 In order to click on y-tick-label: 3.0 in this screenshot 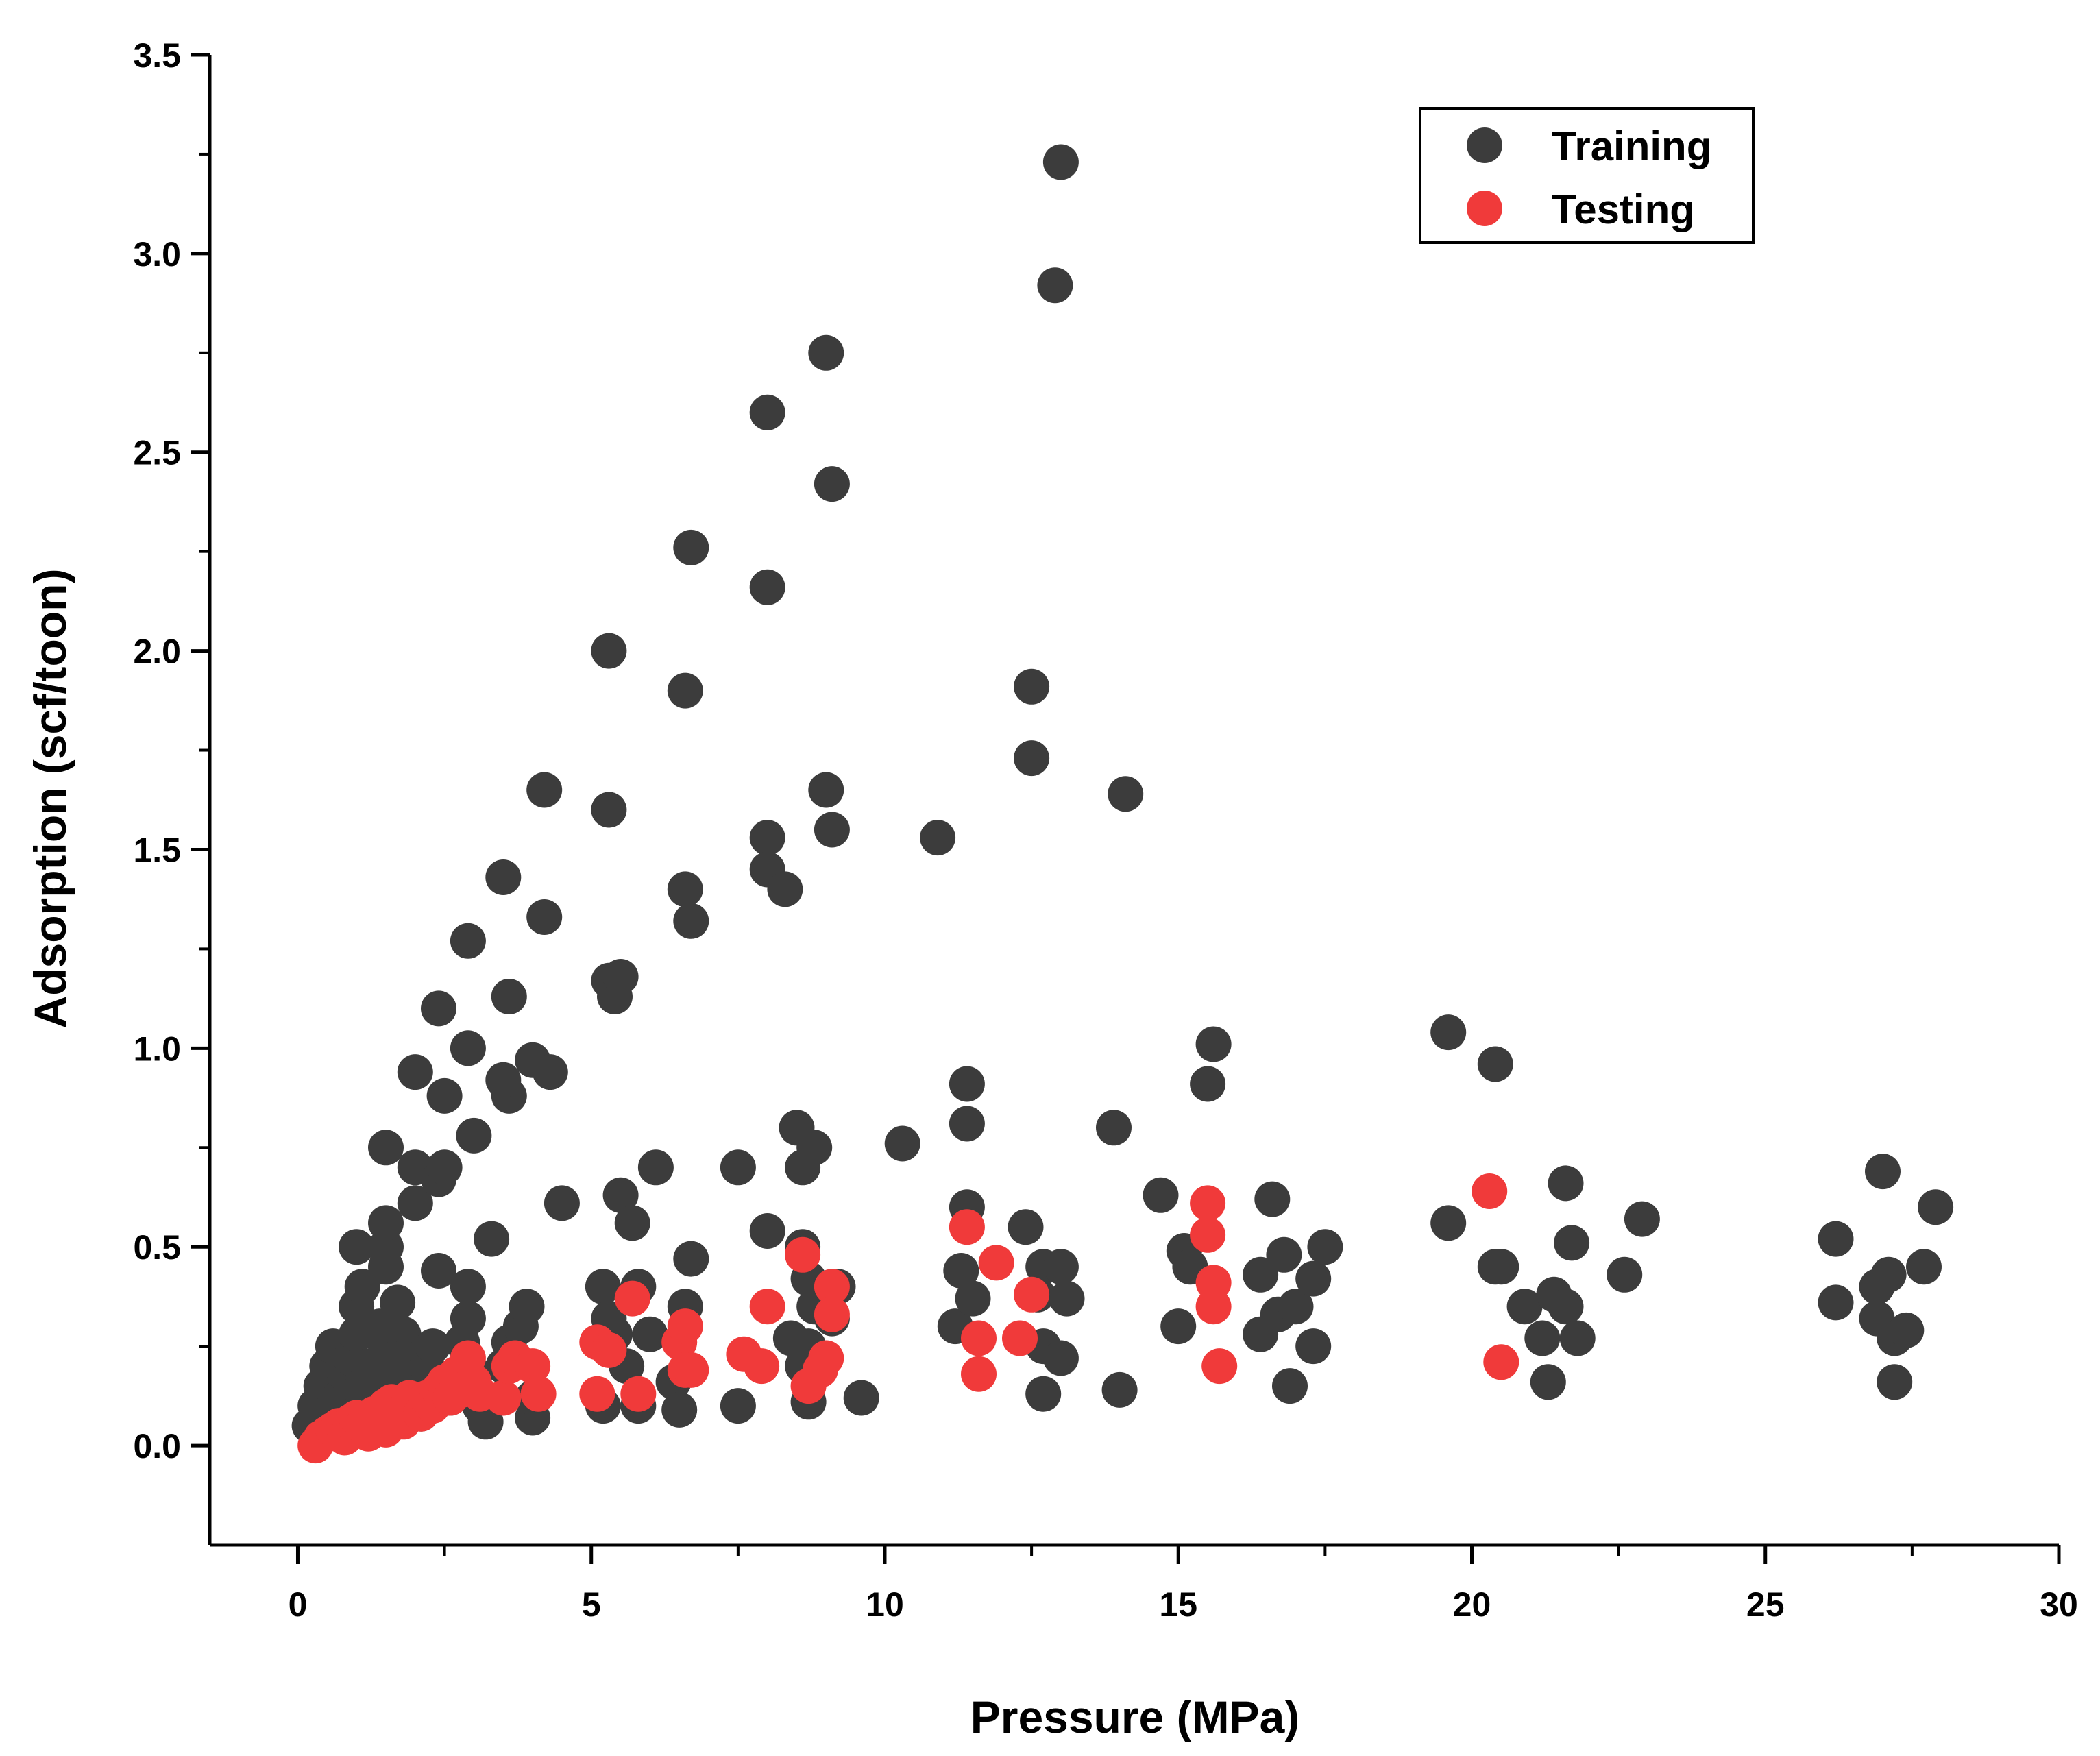, I will do `click(157, 254)`.